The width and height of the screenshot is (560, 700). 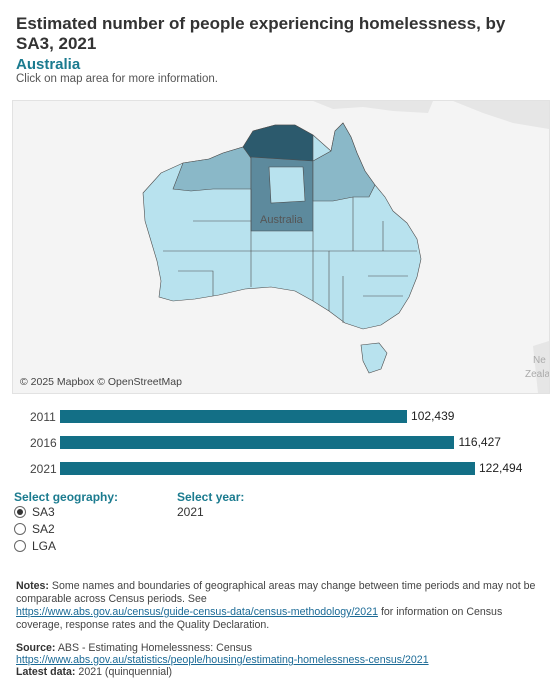 I want to click on year-bar-chart: 2011 102,439 2016 116,427 2021 122,494, so click(x=280, y=440).